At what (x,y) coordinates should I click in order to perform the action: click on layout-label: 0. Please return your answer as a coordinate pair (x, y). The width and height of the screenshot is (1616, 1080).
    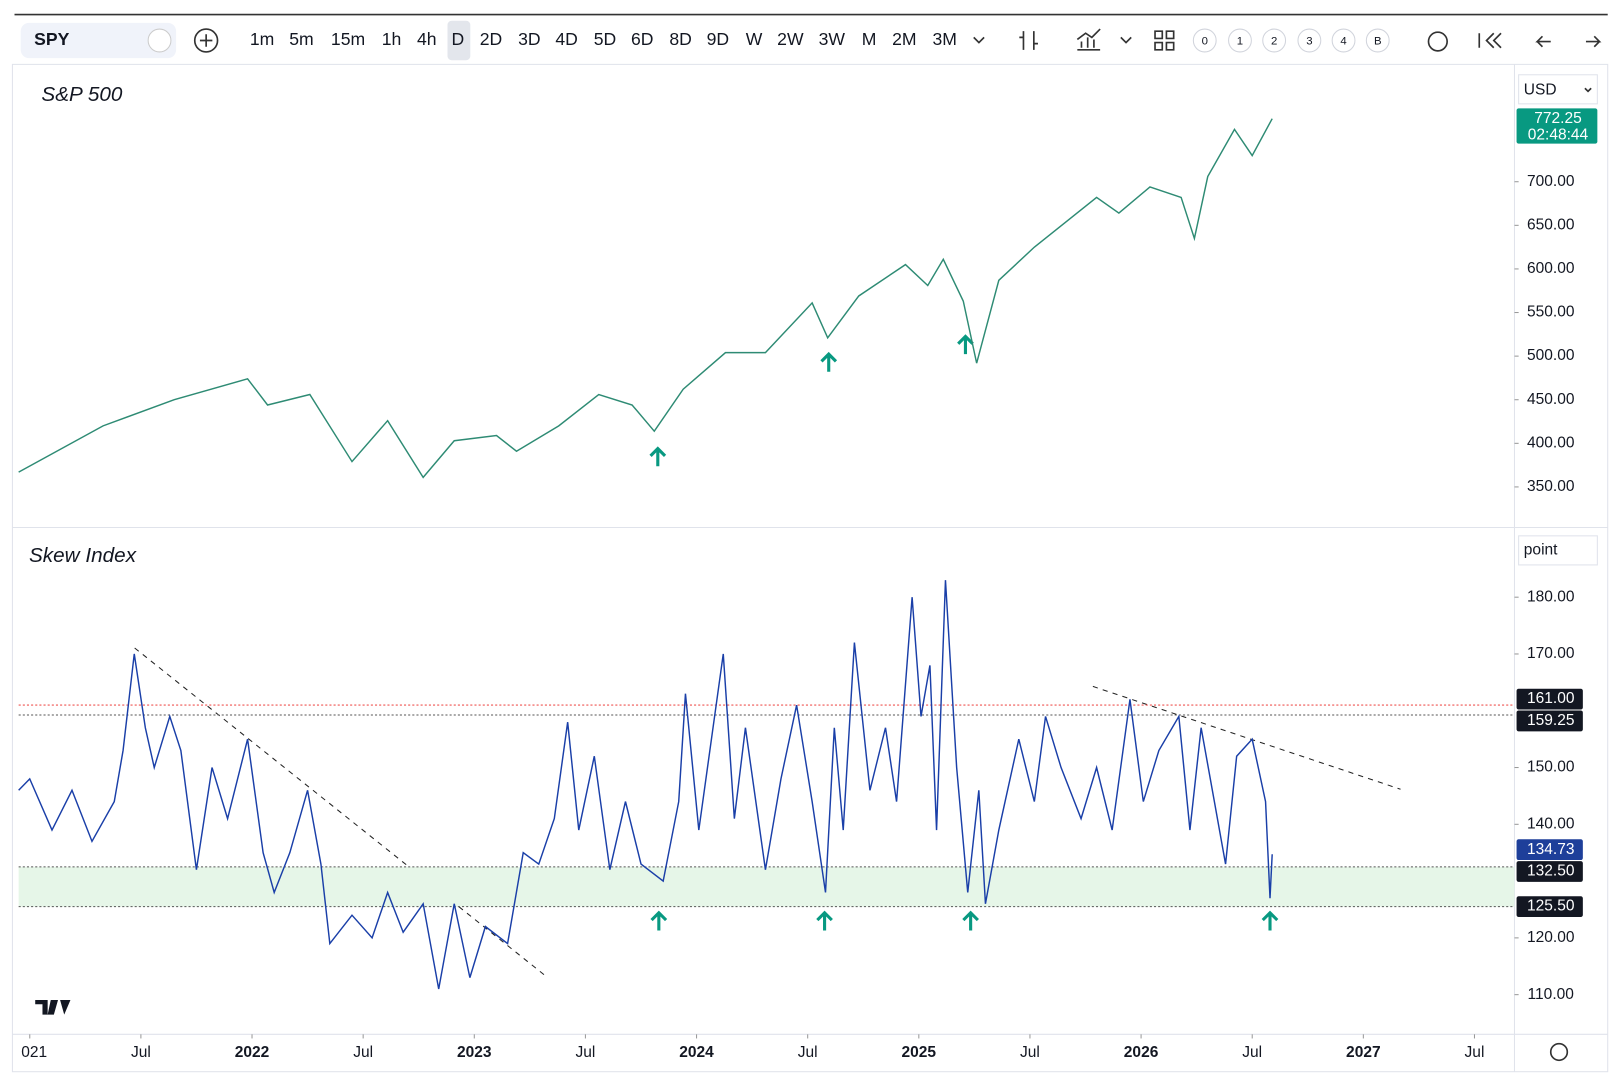
    Looking at the image, I should click on (1205, 42).